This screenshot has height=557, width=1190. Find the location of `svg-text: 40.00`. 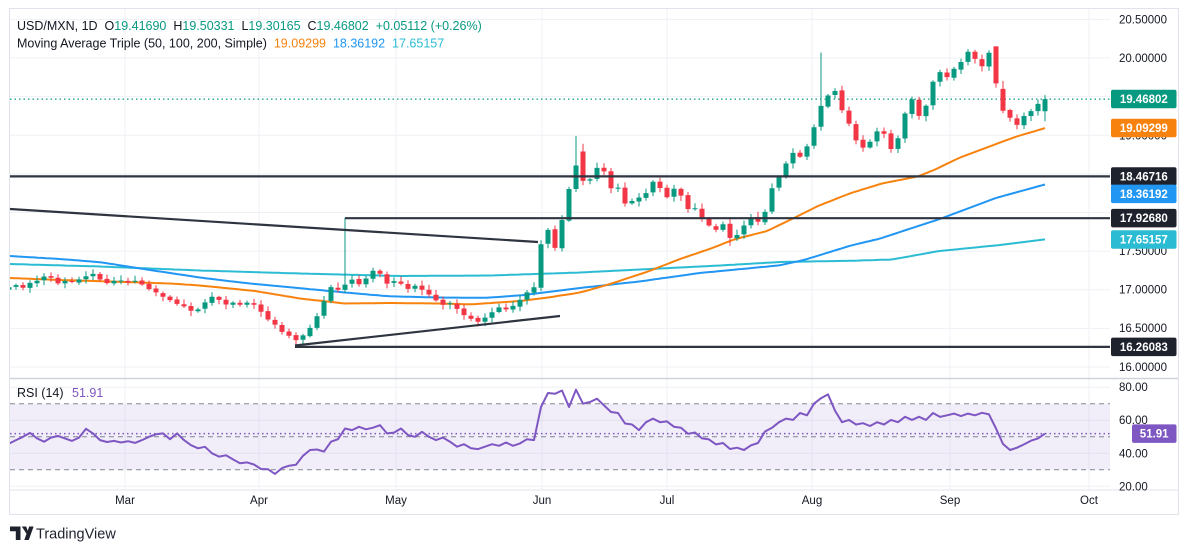

svg-text: 40.00 is located at coordinates (1133, 454).